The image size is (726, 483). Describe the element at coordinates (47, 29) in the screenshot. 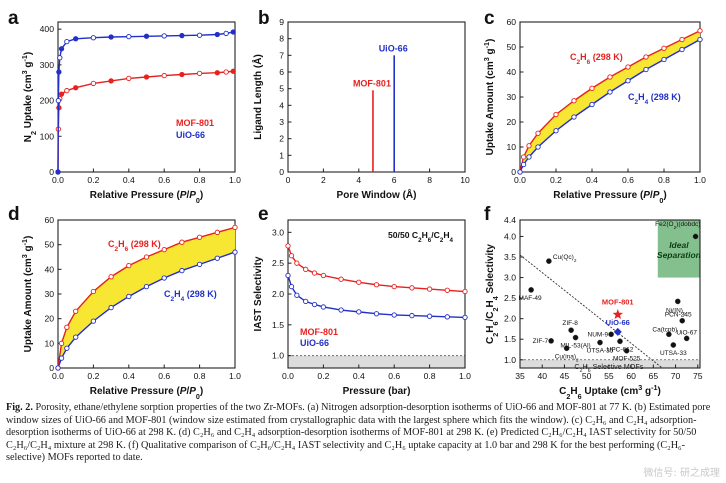

I see `y-tick-label: 400` at that location.